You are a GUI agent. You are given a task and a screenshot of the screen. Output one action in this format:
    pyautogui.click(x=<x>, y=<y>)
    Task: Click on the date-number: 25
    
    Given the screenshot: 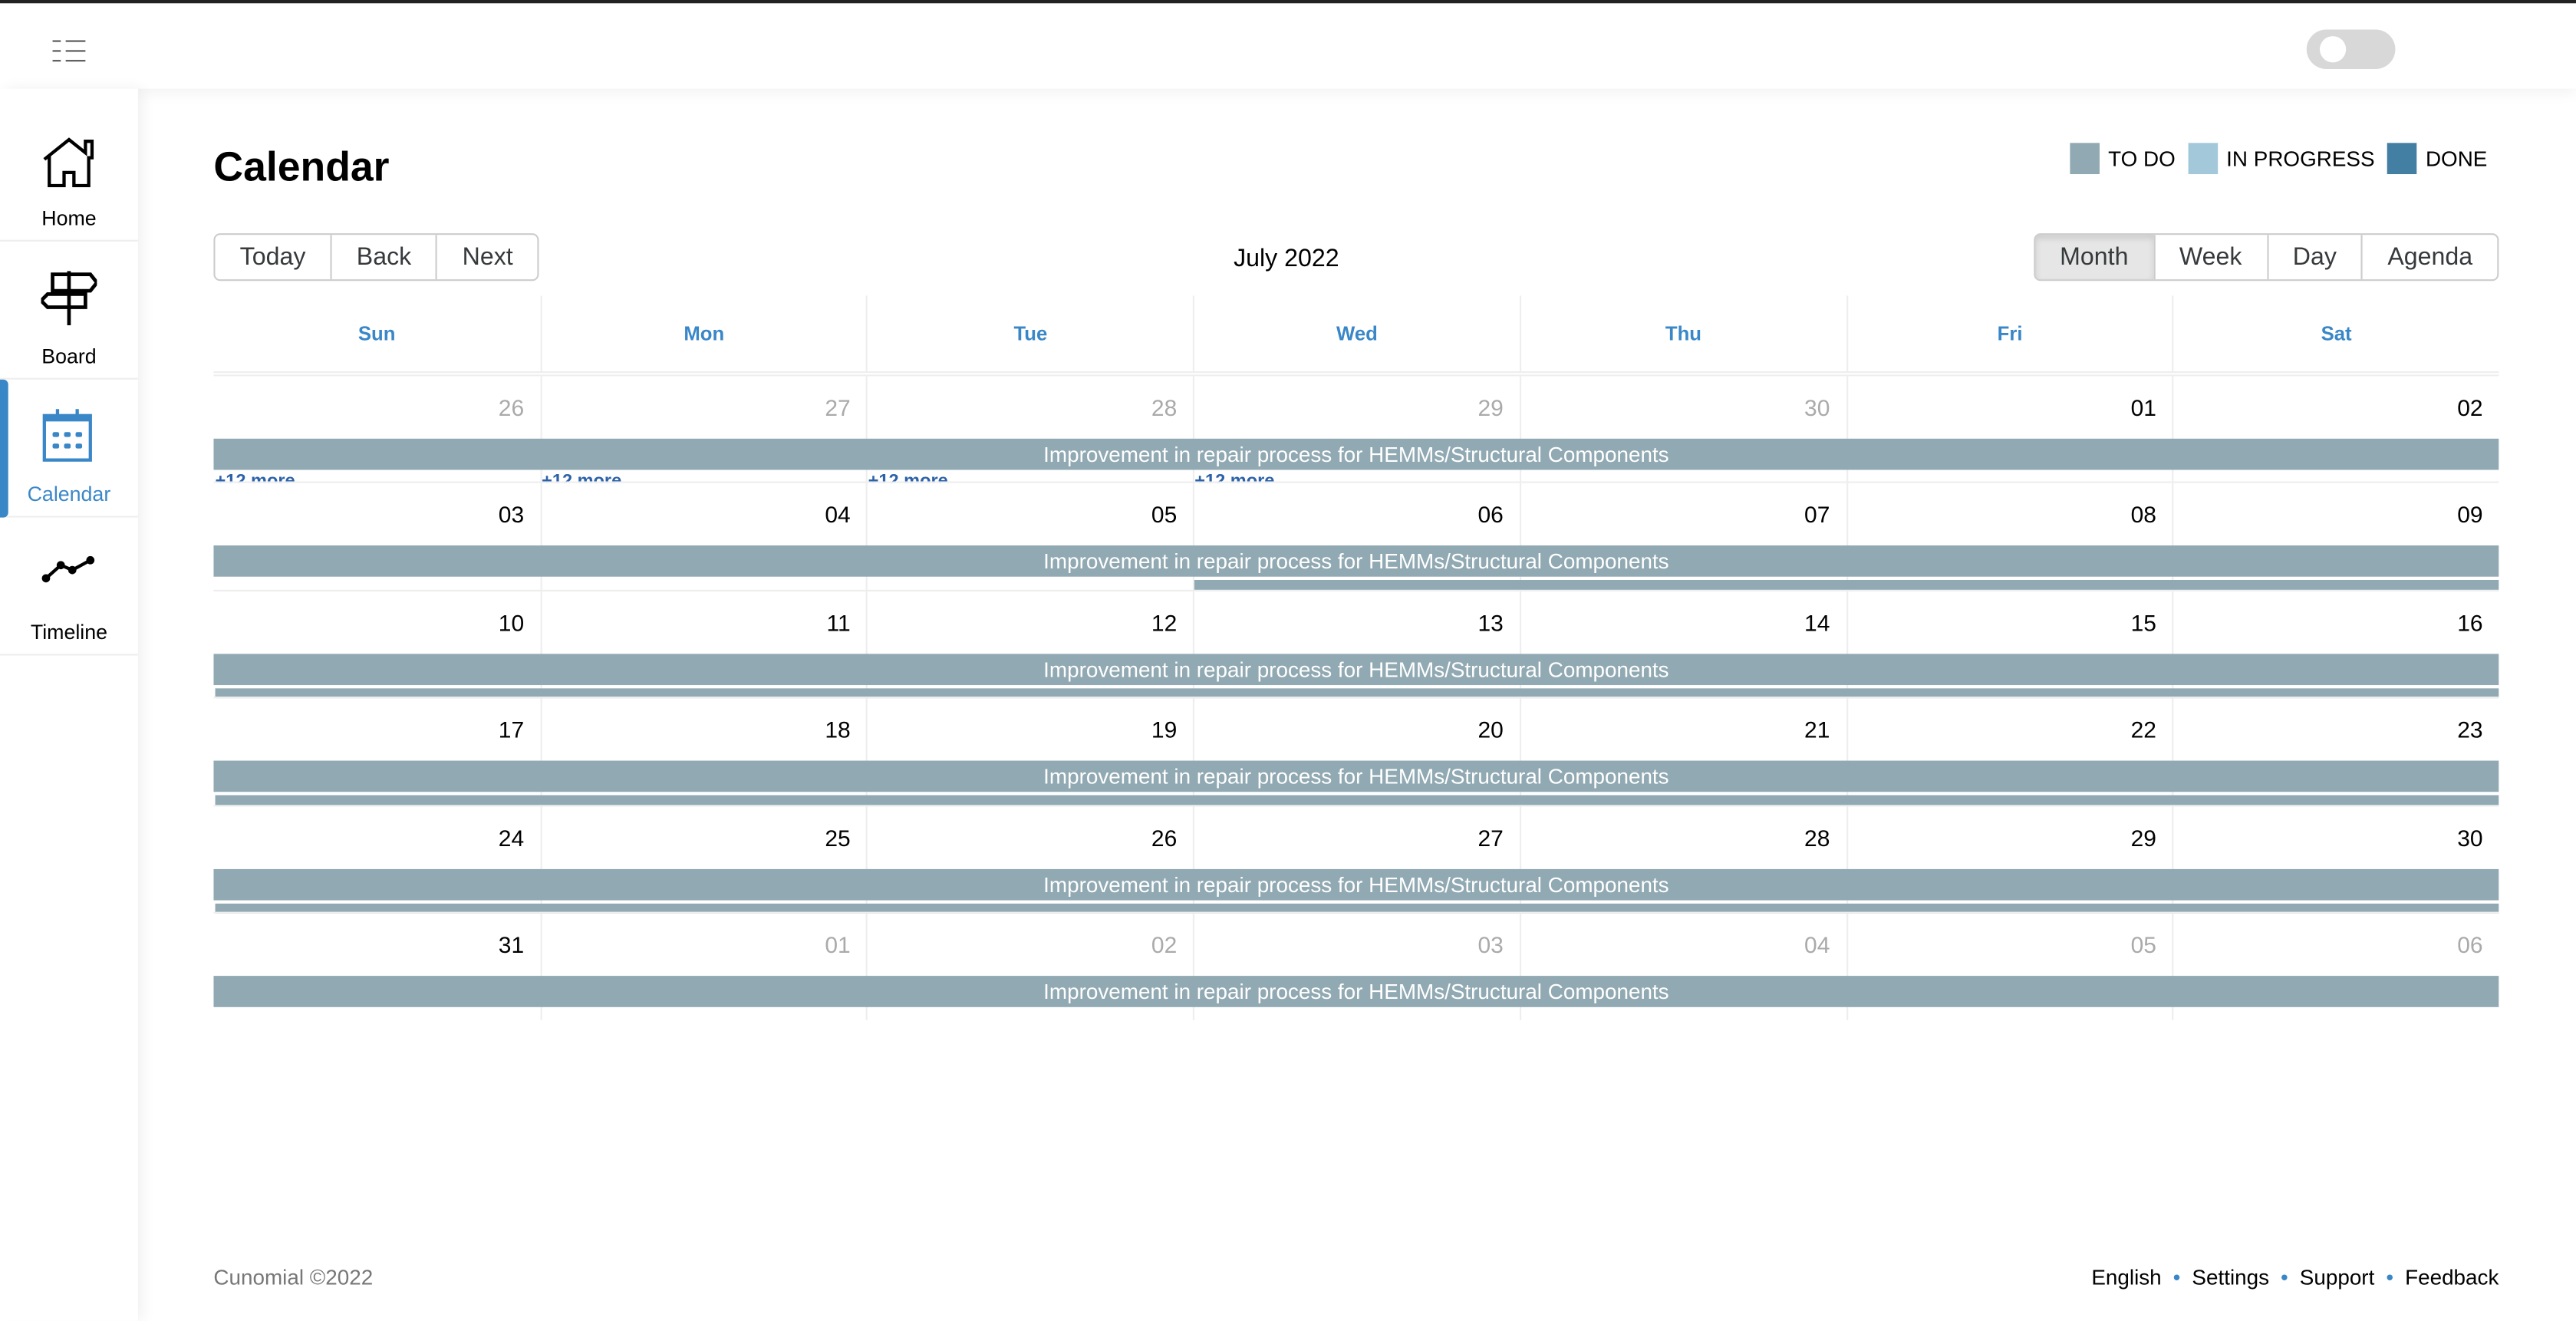 What is the action you would take?
    pyautogui.click(x=838, y=837)
    